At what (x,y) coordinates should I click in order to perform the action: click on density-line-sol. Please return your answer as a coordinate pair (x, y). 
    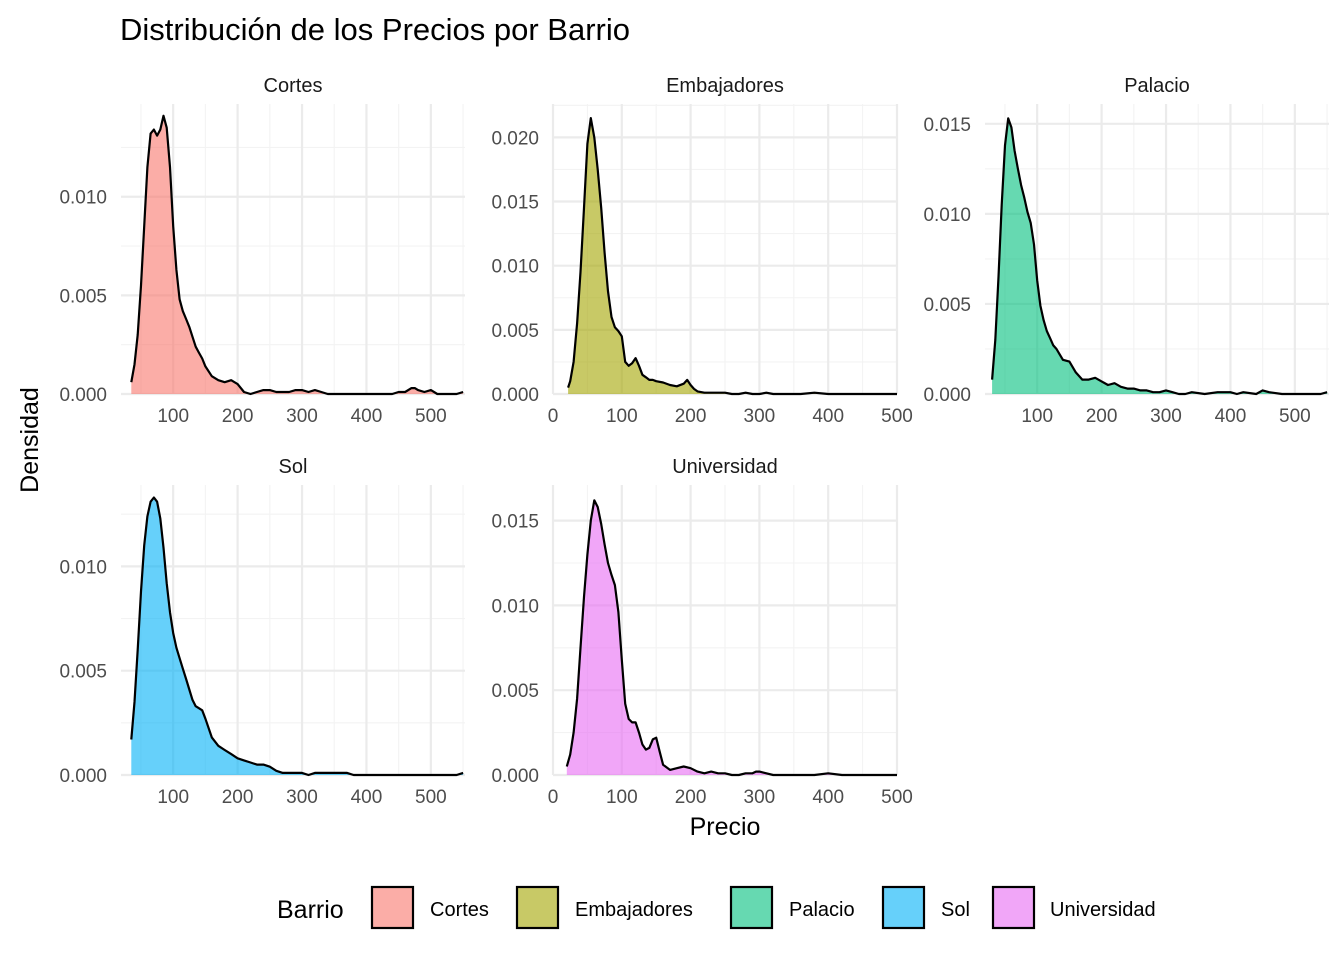
    Looking at the image, I should click on (297, 636).